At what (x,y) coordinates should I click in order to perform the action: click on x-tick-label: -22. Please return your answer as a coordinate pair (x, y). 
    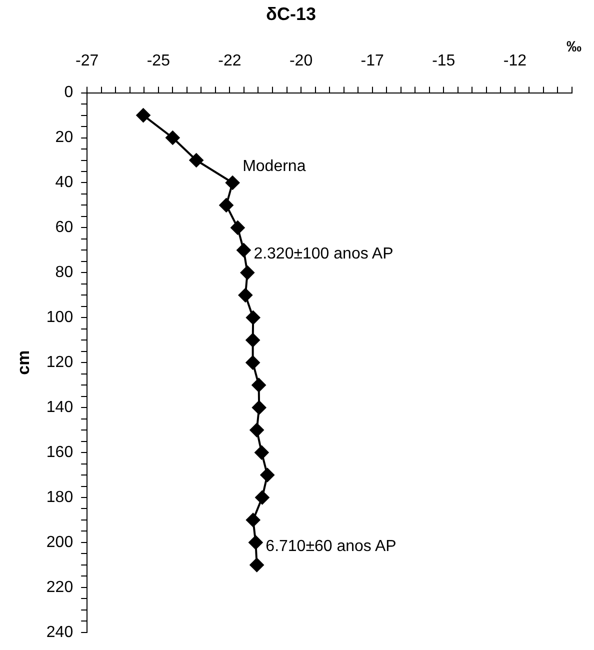
    Looking at the image, I should click on (230, 61).